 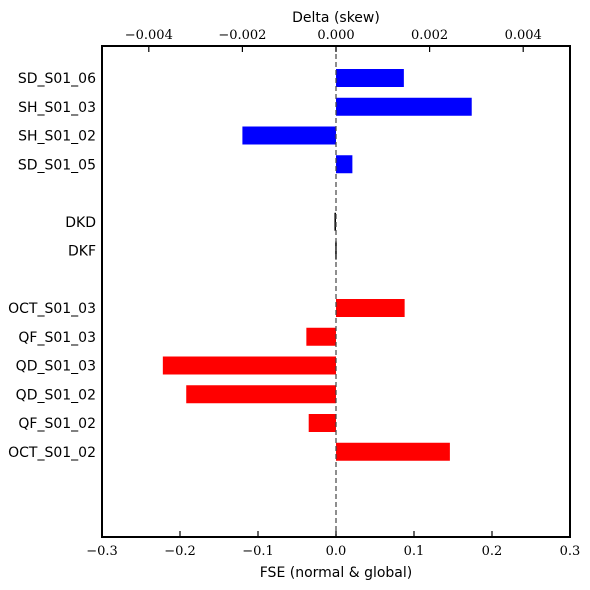 What do you see at coordinates (52, 453) in the screenshot?
I see `category-label: OCT_S01_02` at bounding box center [52, 453].